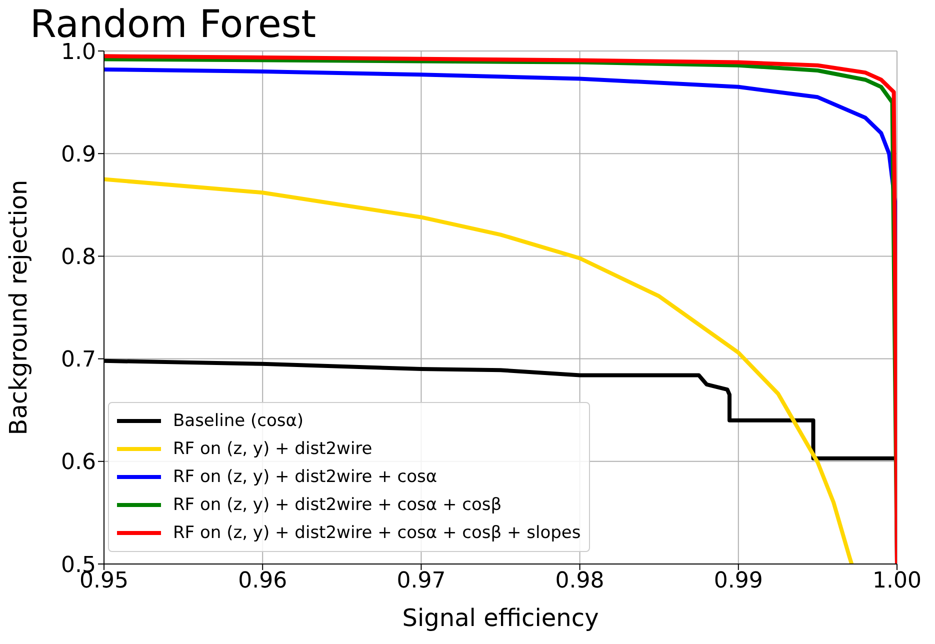 This screenshot has width=935, height=644. What do you see at coordinates (738, 581) in the screenshot?
I see `x-tick-label: 0.99` at bounding box center [738, 581].